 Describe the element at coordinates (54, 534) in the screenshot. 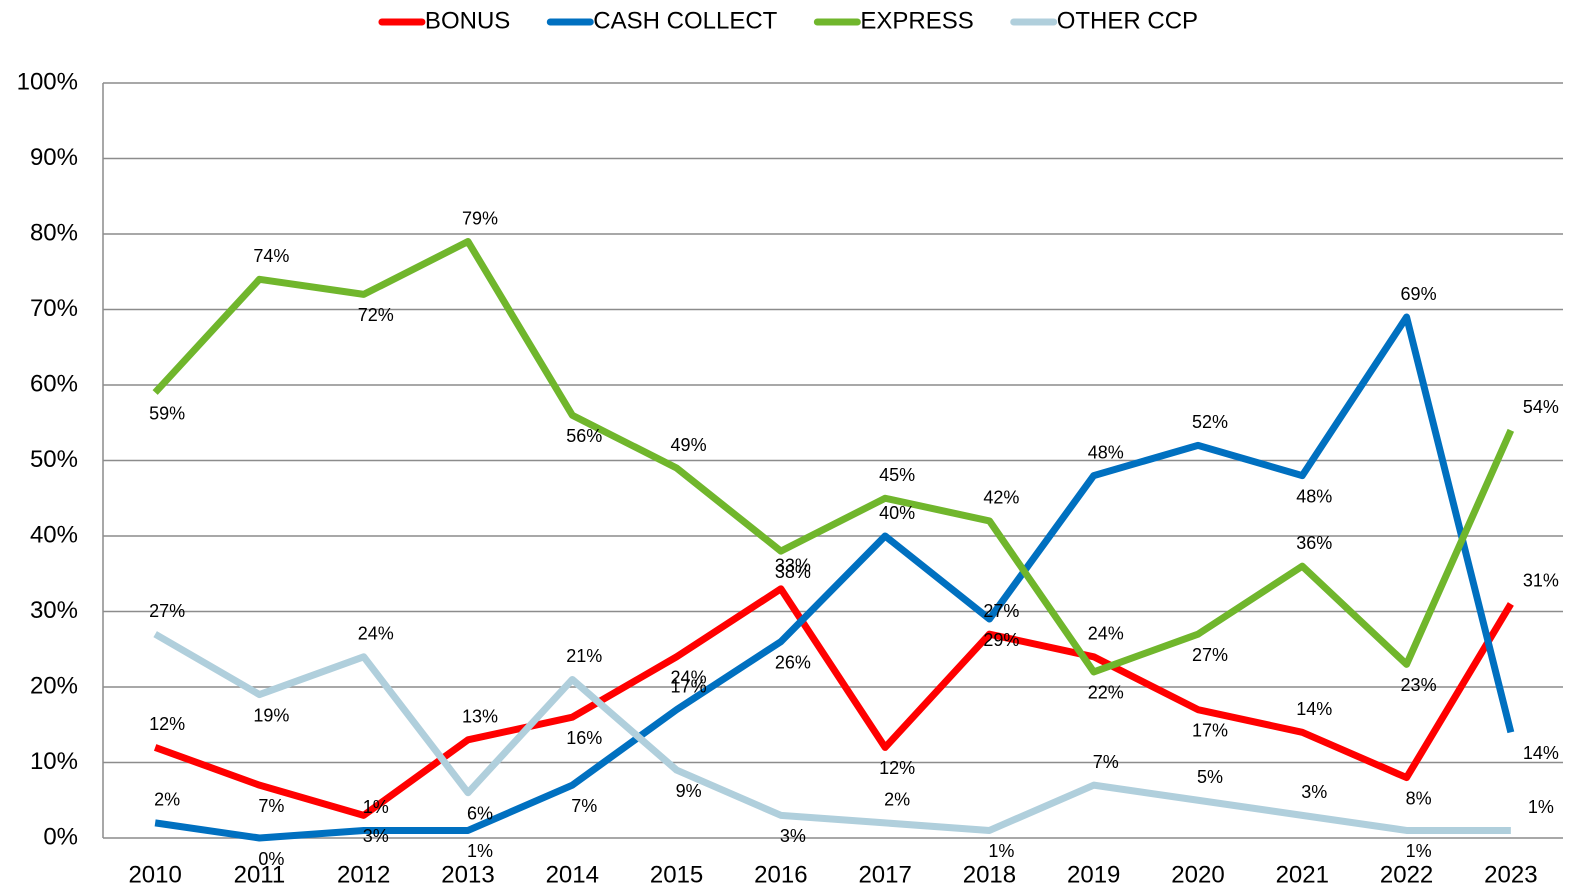

I see `y-tick-label: 40%` at that location.